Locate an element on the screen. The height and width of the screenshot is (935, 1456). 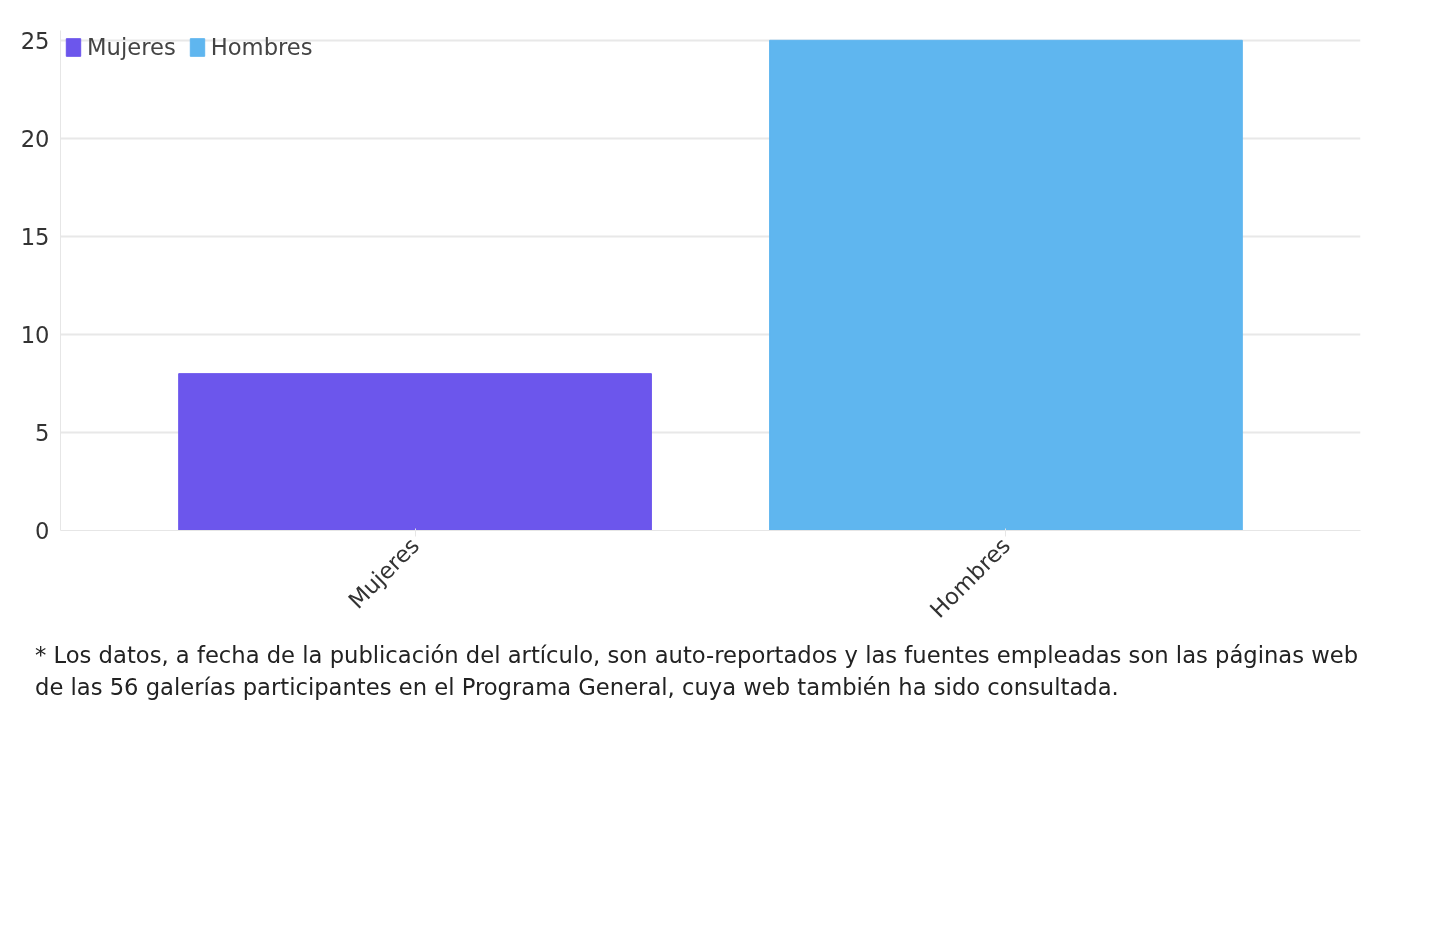
legend-label: Hombres is located at coordinates (261, 47).